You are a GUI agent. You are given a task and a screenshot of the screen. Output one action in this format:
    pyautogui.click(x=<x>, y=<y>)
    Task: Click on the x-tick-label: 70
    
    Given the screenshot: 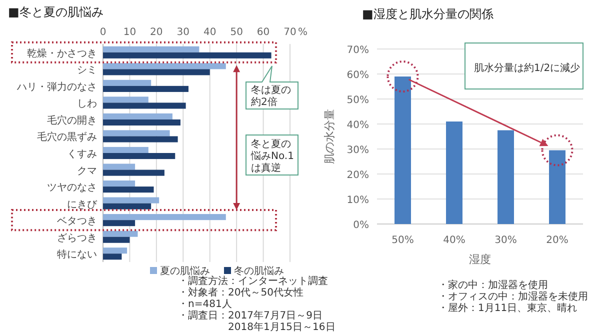 What is the action you would take?
    pyautogui.click(x=290, y=32)
    